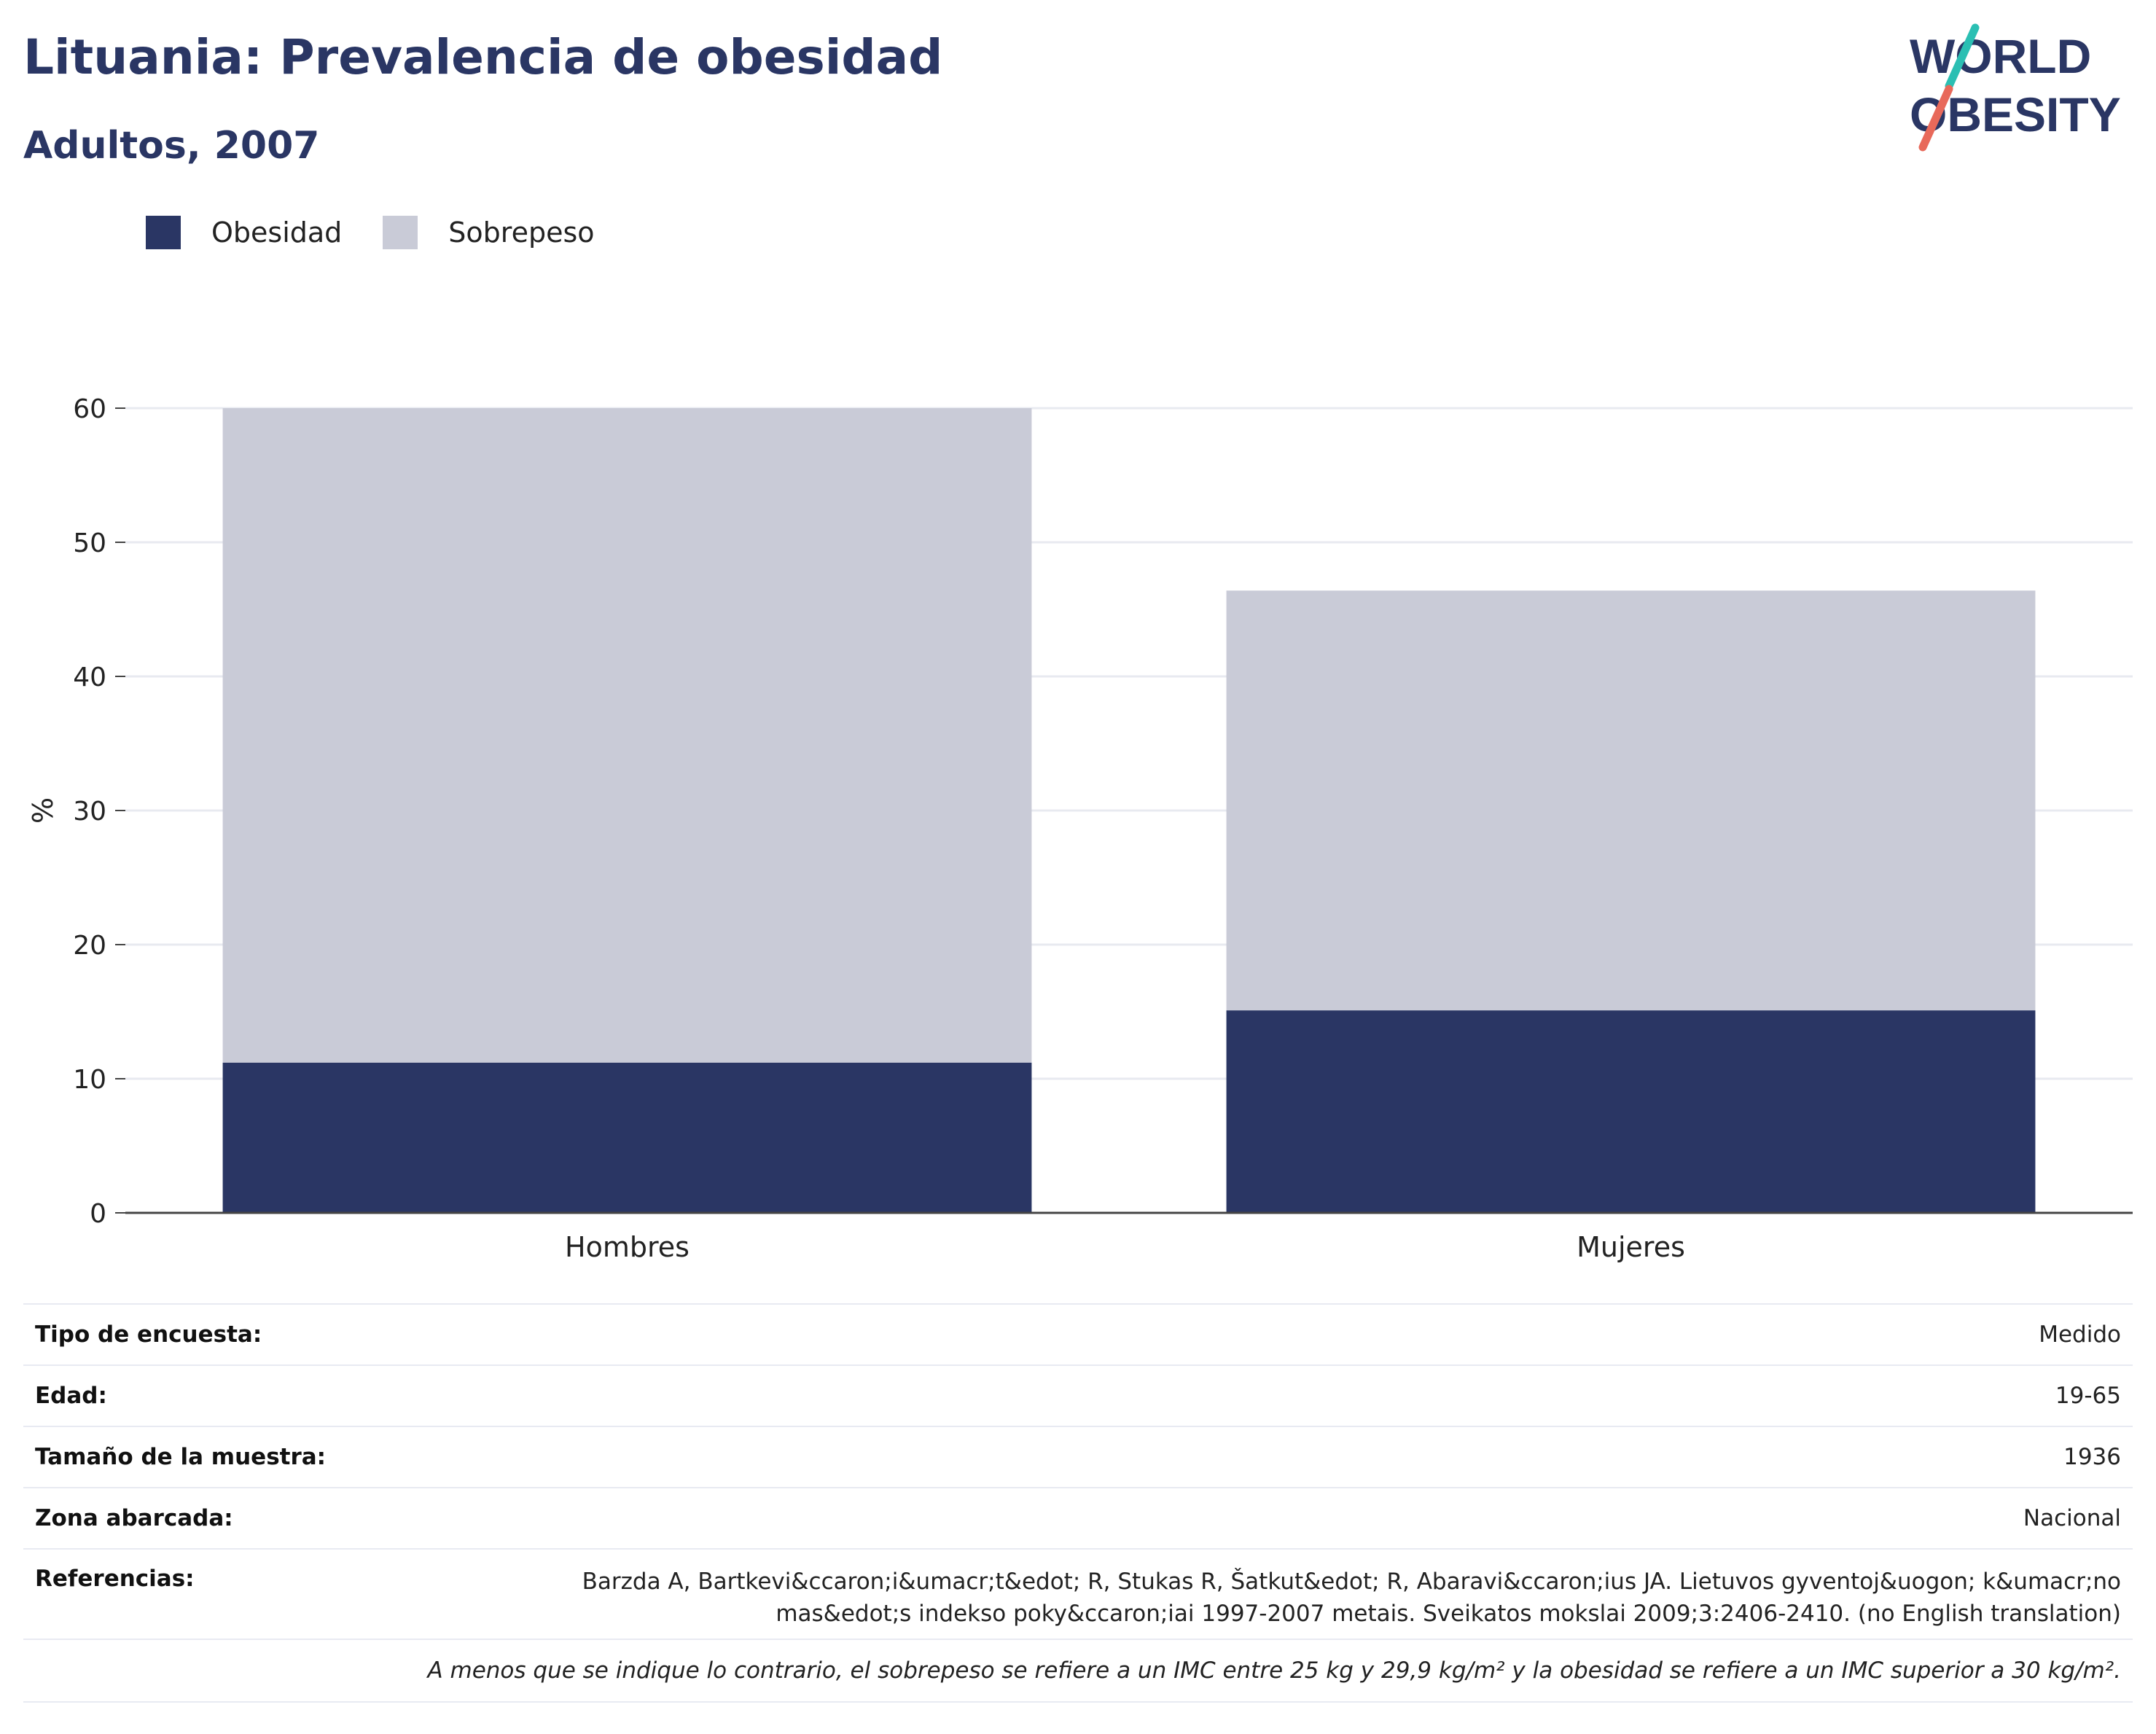 The height and width of the screenshot is (1734, 2156). I want to click on x-tick-label: Mujeres, so click(1631, 1247).